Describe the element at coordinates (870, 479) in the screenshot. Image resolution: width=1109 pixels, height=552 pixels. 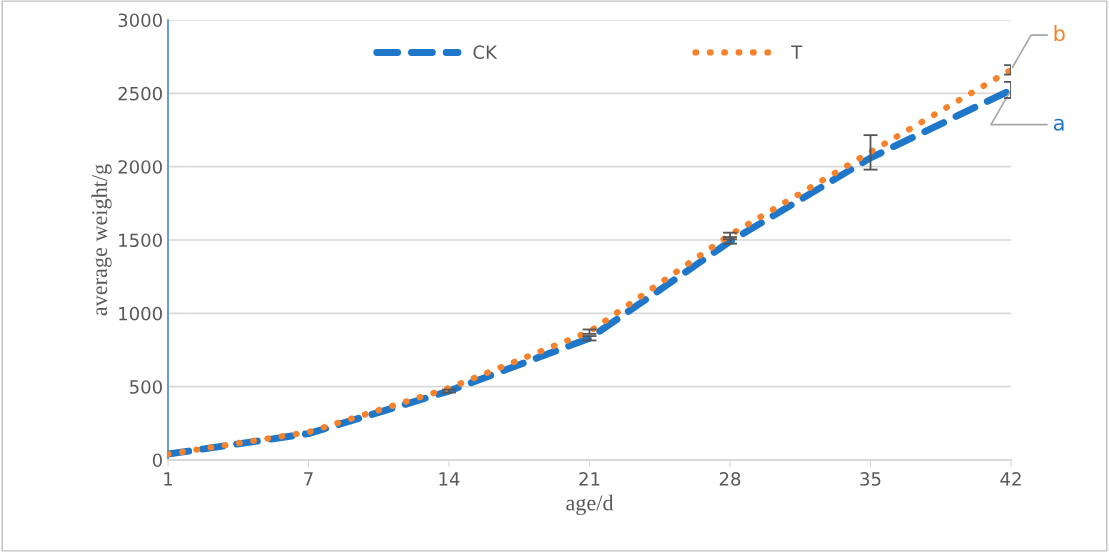
I see `x-tick-label: 35` at that location.